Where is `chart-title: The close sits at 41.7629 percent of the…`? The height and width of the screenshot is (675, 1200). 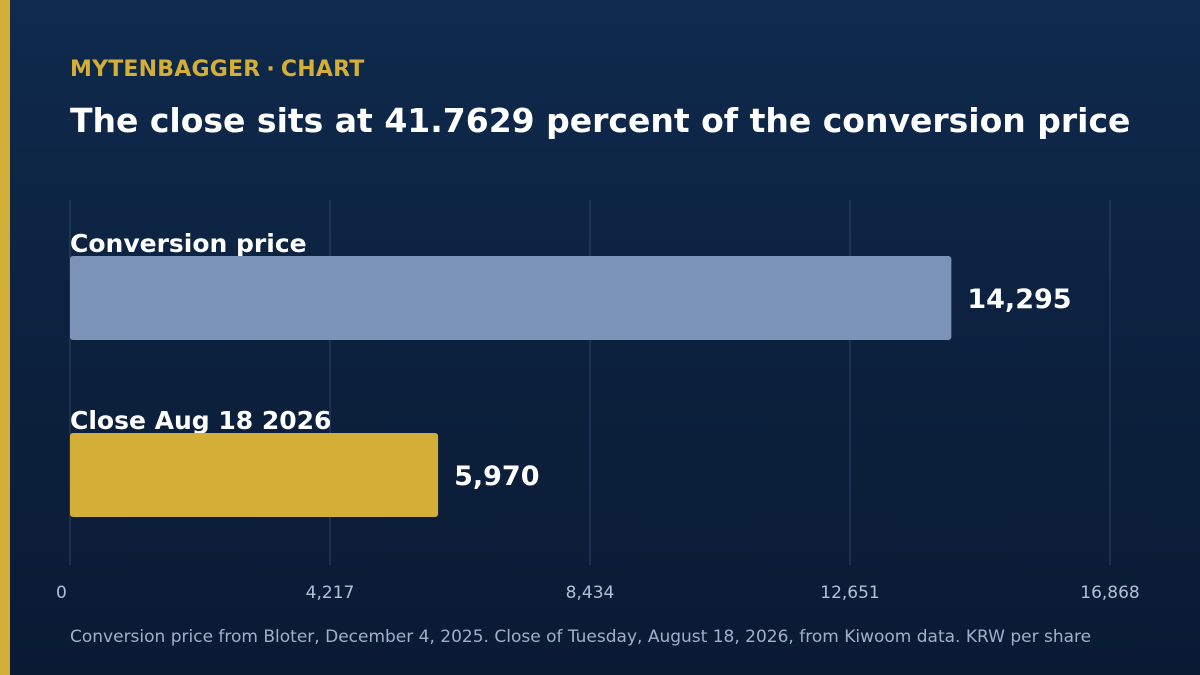
chart-title: The close sits at 41.7629 percent of the… is located at coordinates (600, 120).